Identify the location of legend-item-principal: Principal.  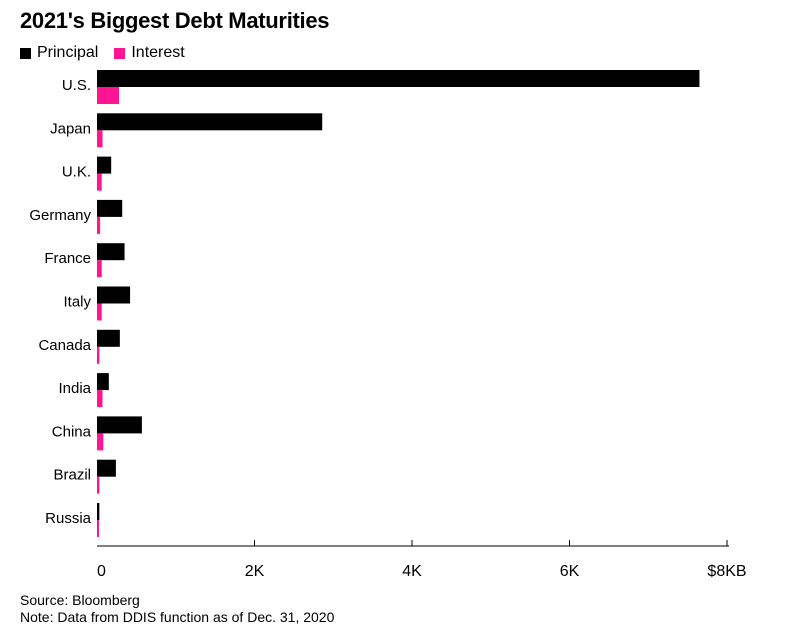
(59, 53).